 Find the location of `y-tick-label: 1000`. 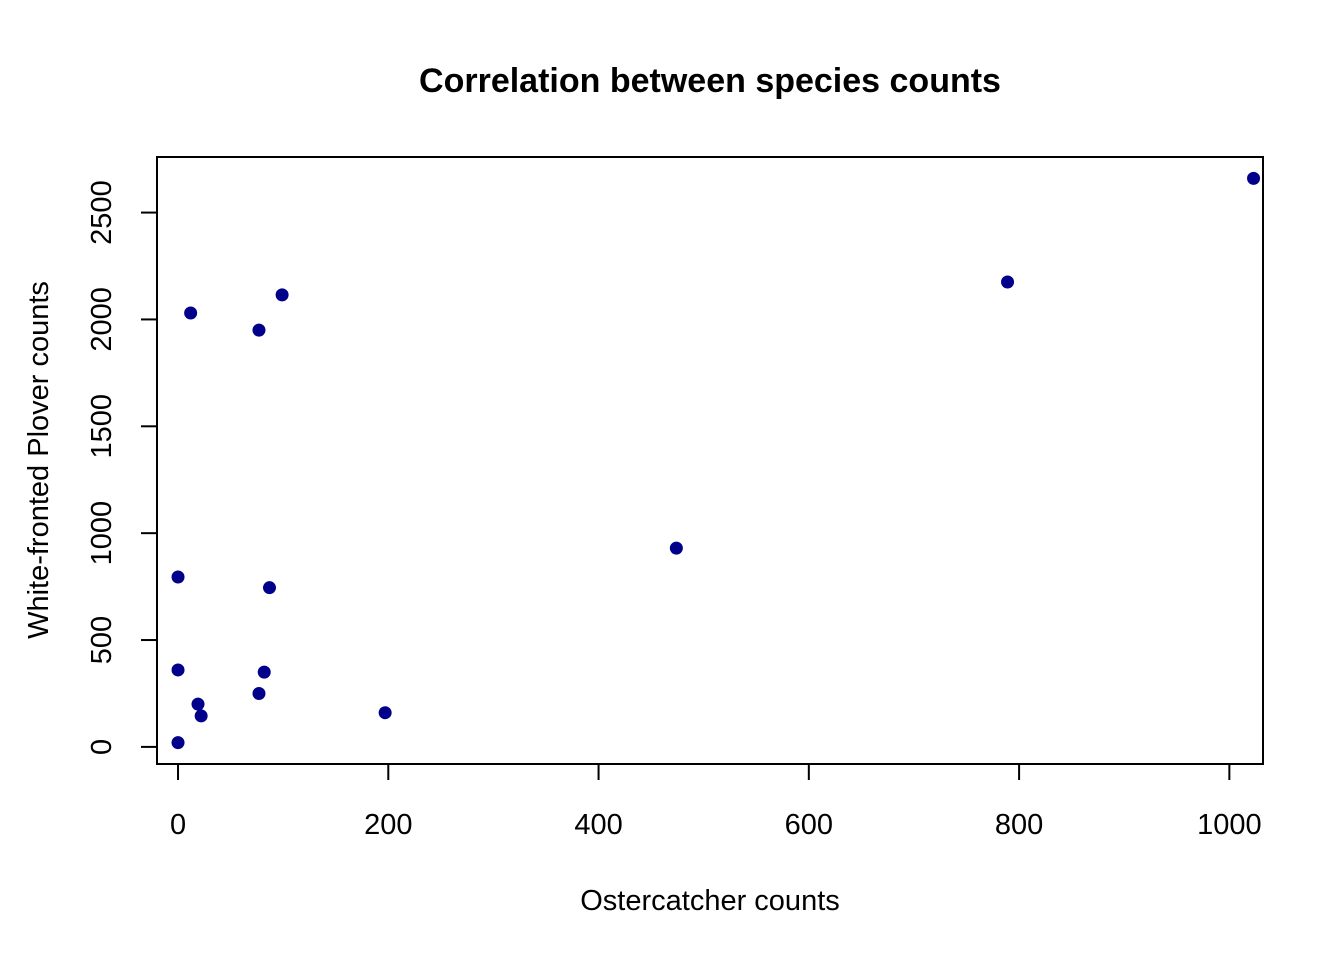

y-tick-label: 1000 is located at coordinates (102, 533).